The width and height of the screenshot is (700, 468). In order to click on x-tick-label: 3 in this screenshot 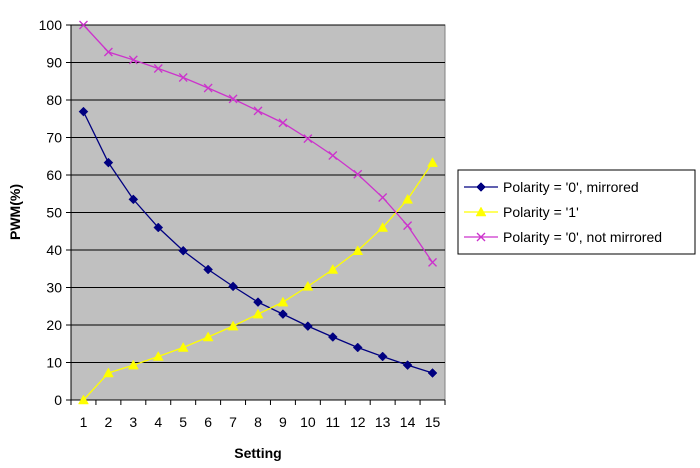, I will do `click(133, 422)`.